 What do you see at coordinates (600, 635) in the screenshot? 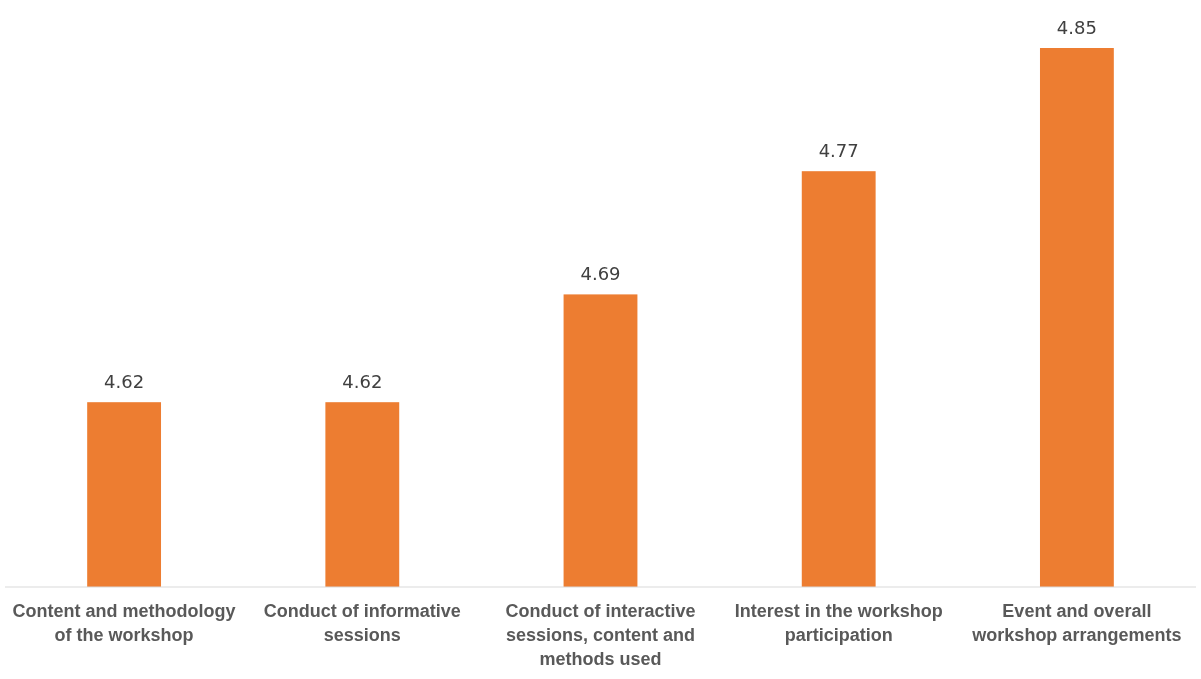
I see `x-tick-label: Conduct of interactive sessions, content and methods used` at bounding box center [600, 635].